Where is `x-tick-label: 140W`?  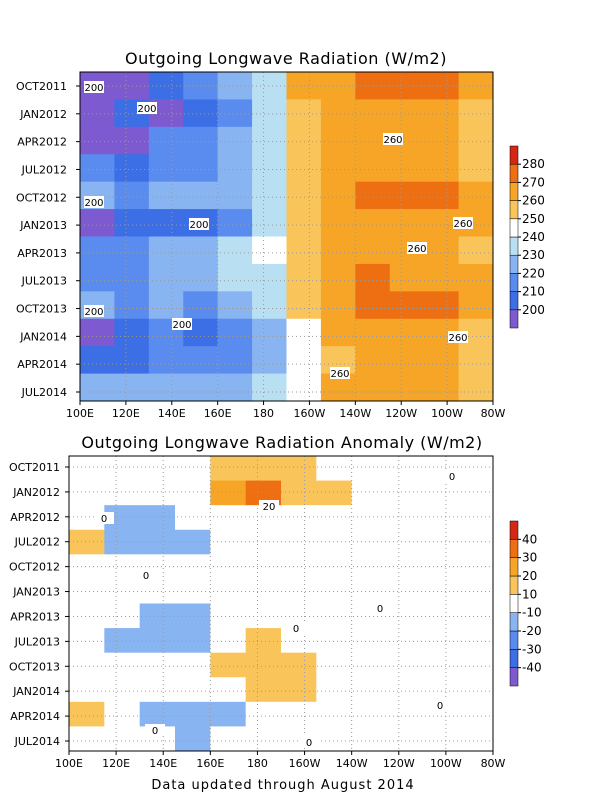
x-tick-label: 140W is located at coordinates (355, 413).